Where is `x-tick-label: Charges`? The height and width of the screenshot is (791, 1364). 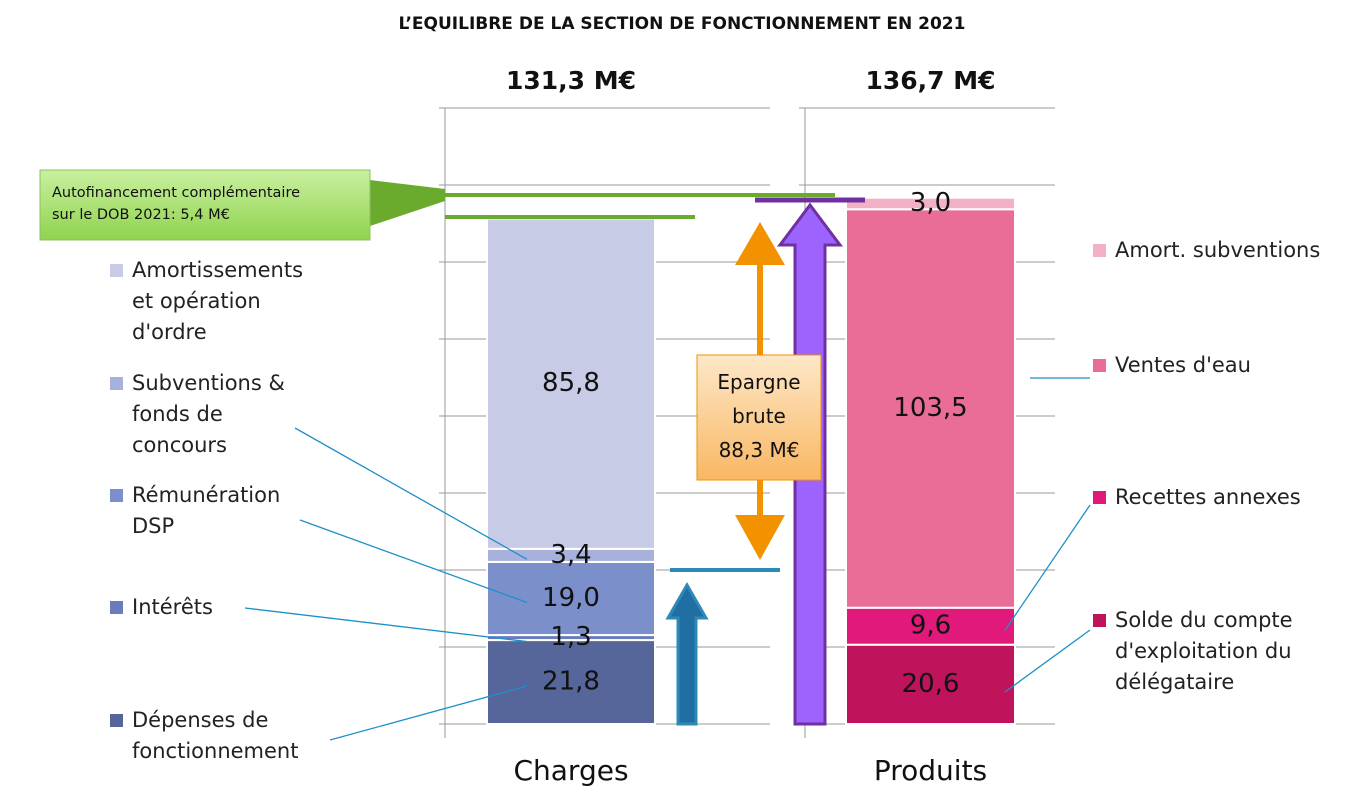 x-tick-label: Charges is located at coordinates (570, 770).